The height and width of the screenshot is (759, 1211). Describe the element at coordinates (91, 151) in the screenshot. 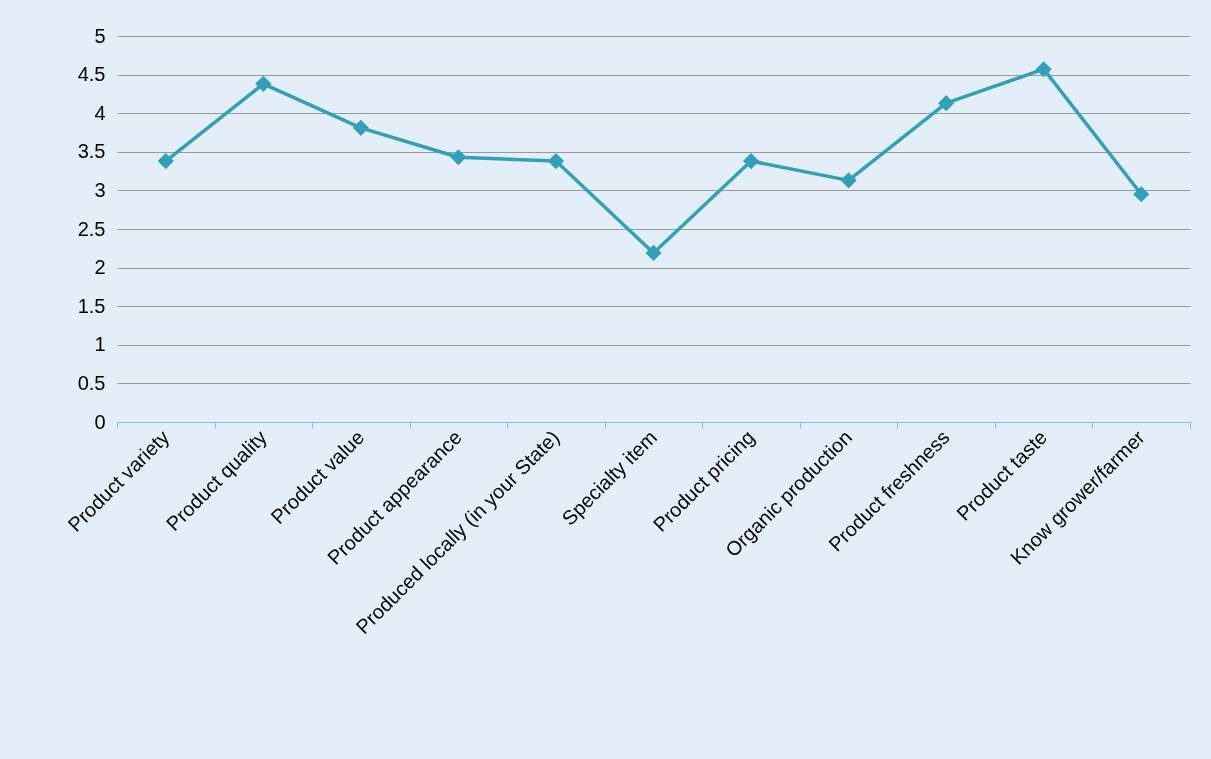

I see `y-tick-label: 3.5` at that location.